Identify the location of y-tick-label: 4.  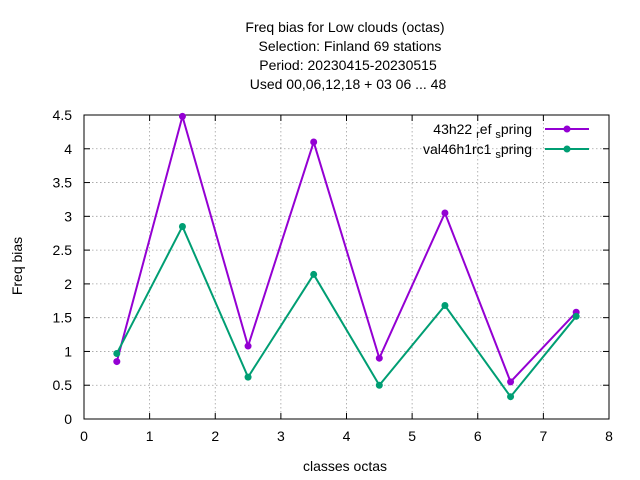
(68, 149).